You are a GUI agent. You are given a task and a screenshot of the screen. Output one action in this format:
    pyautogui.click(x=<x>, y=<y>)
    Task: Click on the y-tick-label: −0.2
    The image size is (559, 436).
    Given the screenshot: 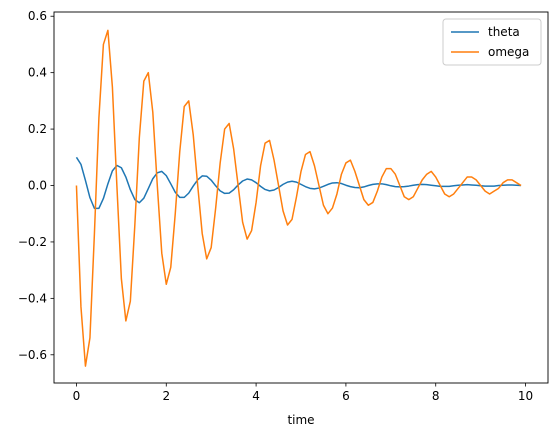 What is the action you would take?
    pyautogui.click(x=32, y=242)
    